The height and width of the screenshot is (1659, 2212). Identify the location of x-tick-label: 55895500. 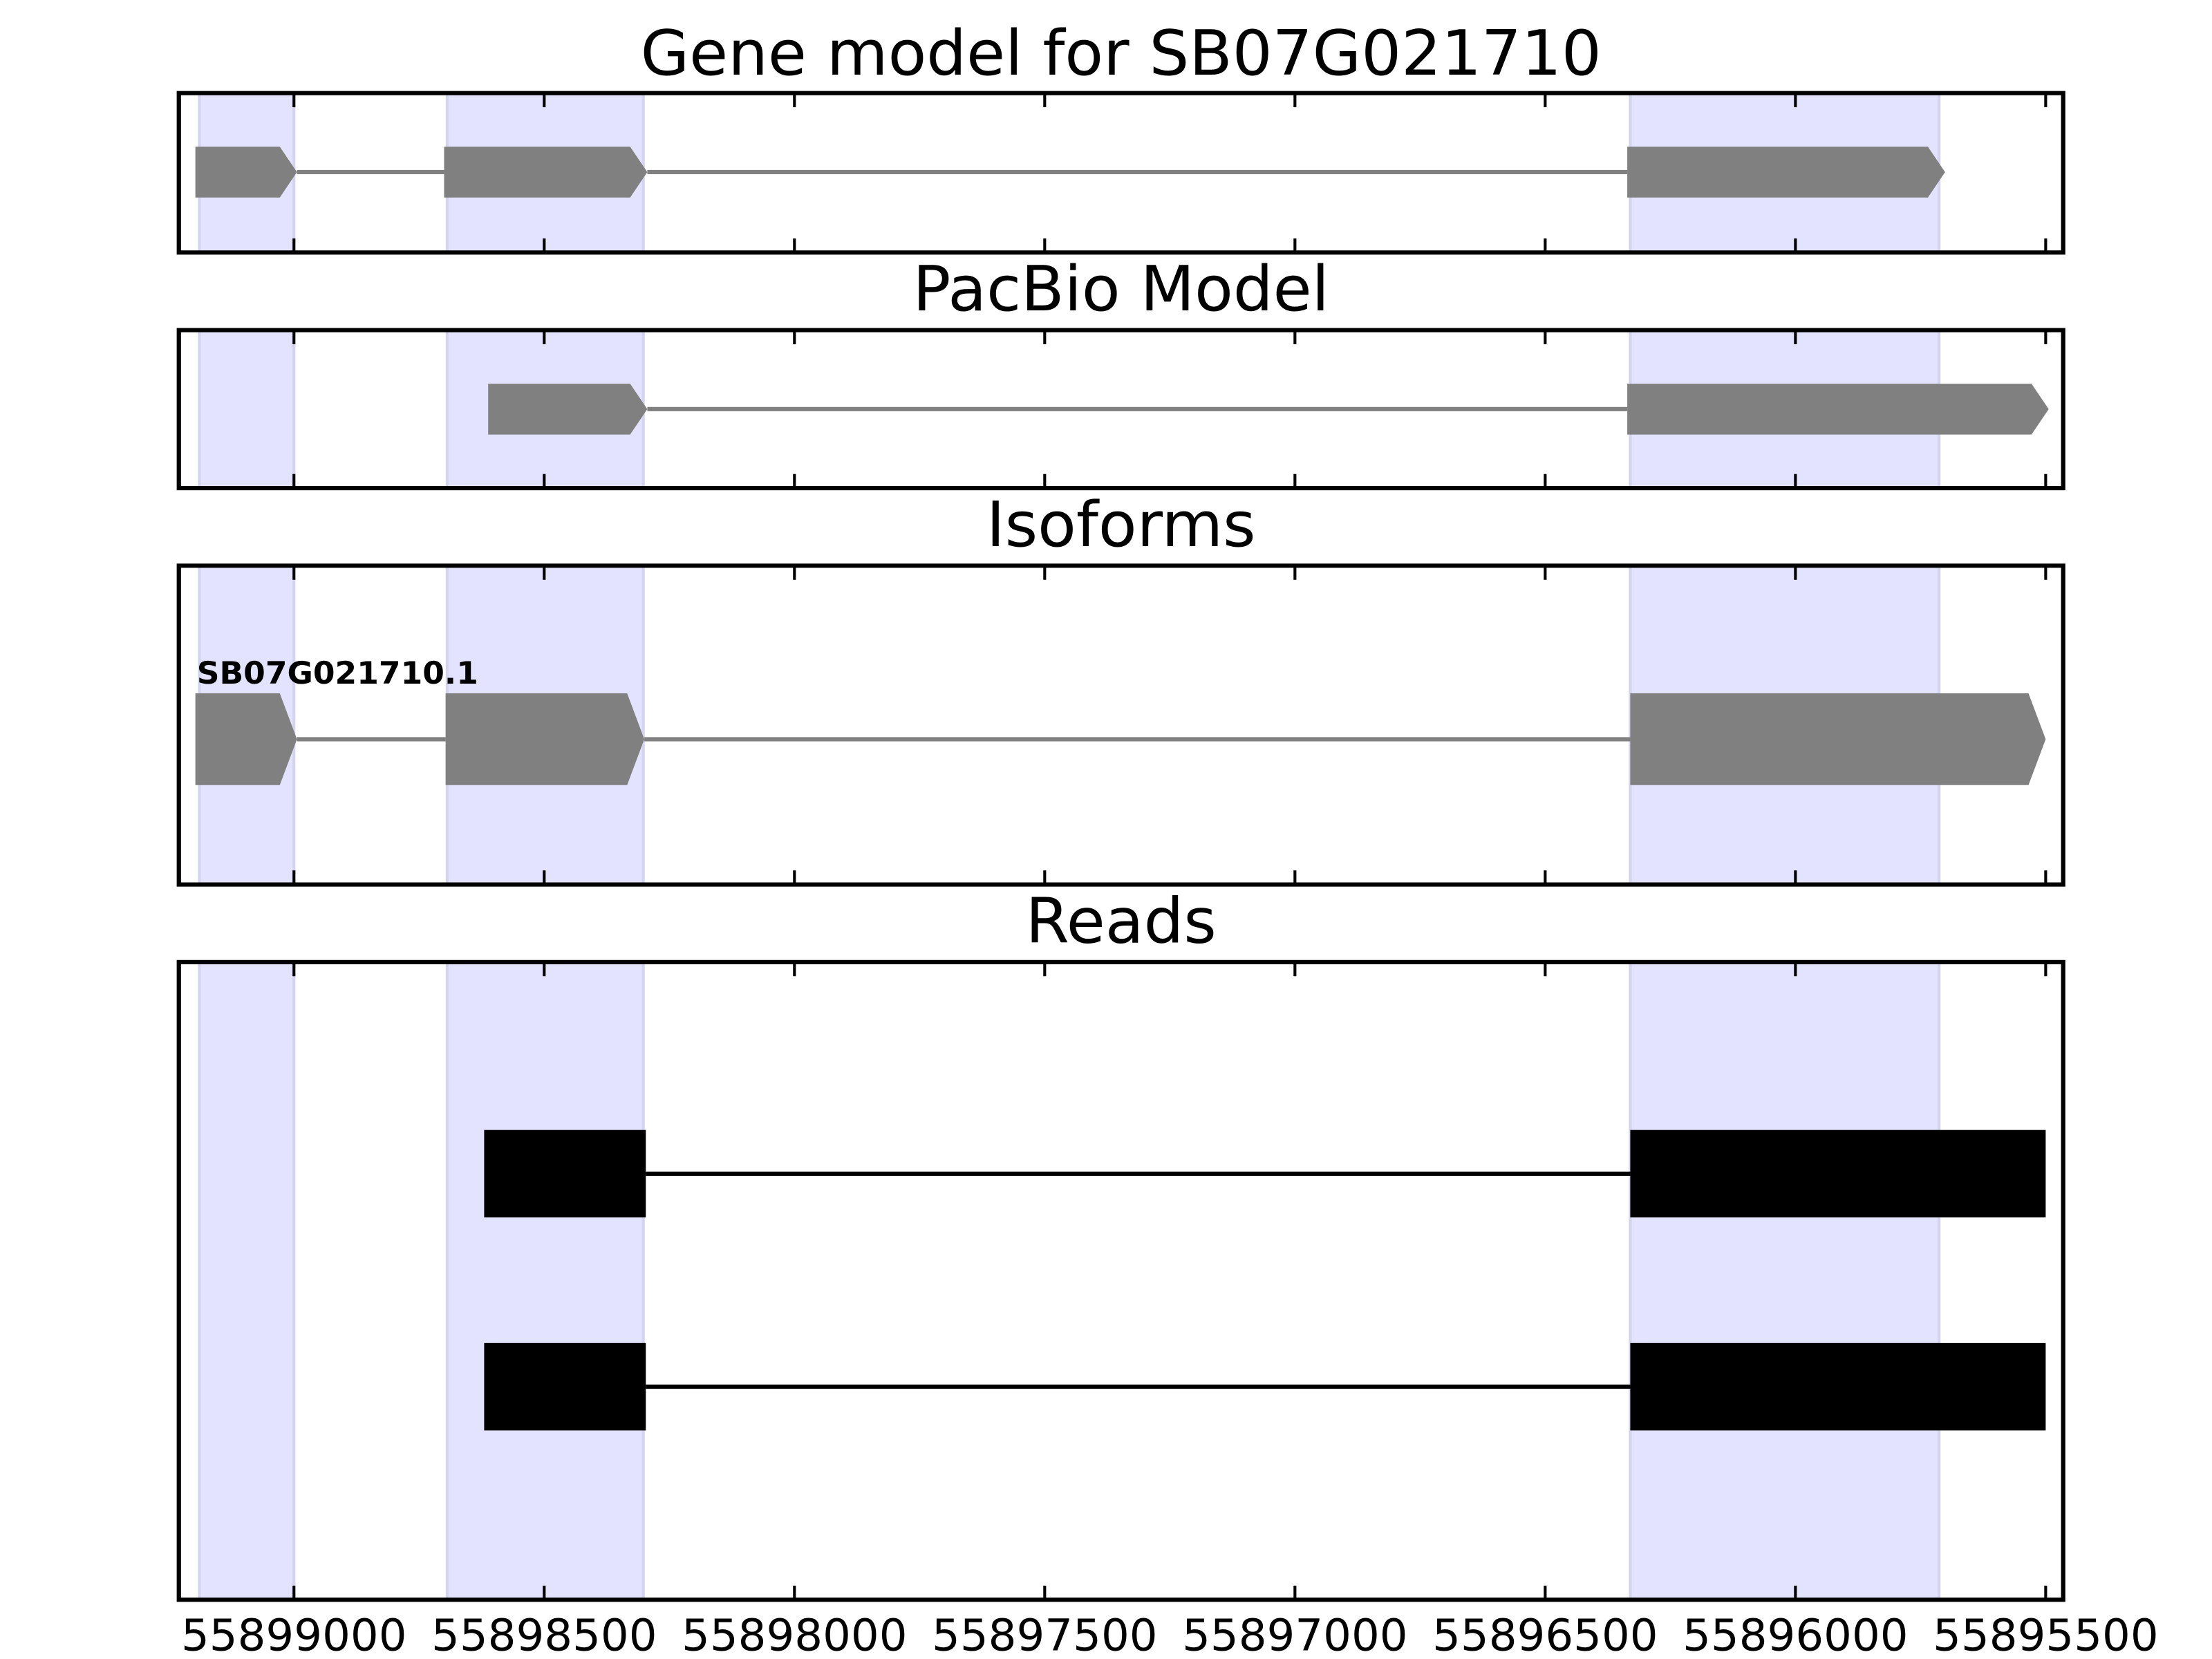
(2046, 1635).